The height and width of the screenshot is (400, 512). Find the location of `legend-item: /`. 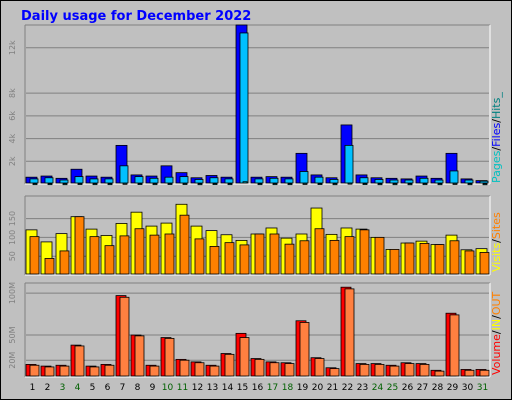

legend-item: / is located at coordinates (496, 121).